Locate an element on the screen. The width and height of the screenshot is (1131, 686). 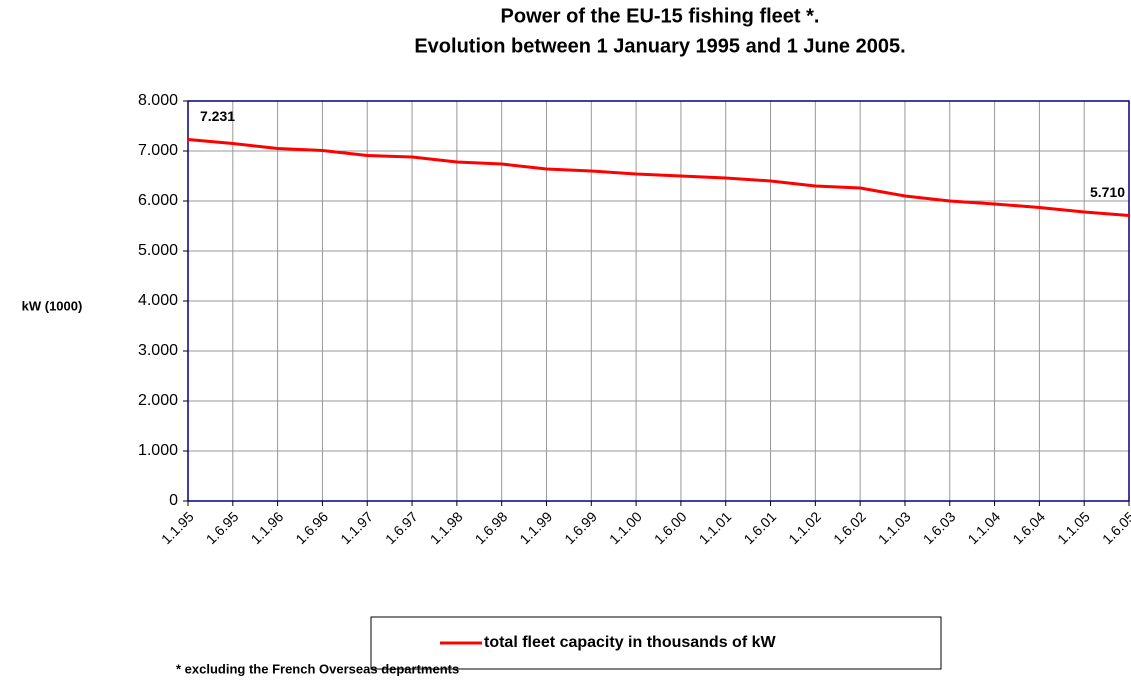
x-tick-label: 1.1.05 is located at coordinates (1073, 527).